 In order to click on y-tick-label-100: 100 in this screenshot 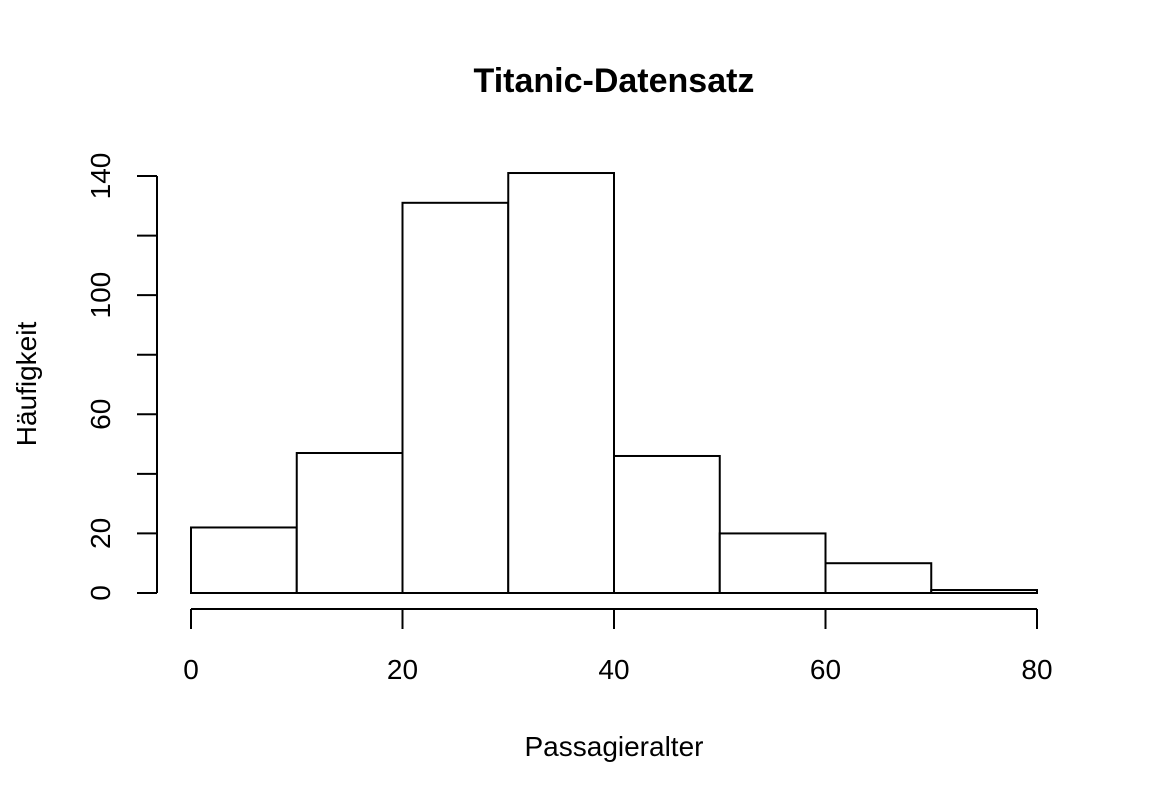, I will do `click(100, 295)`.